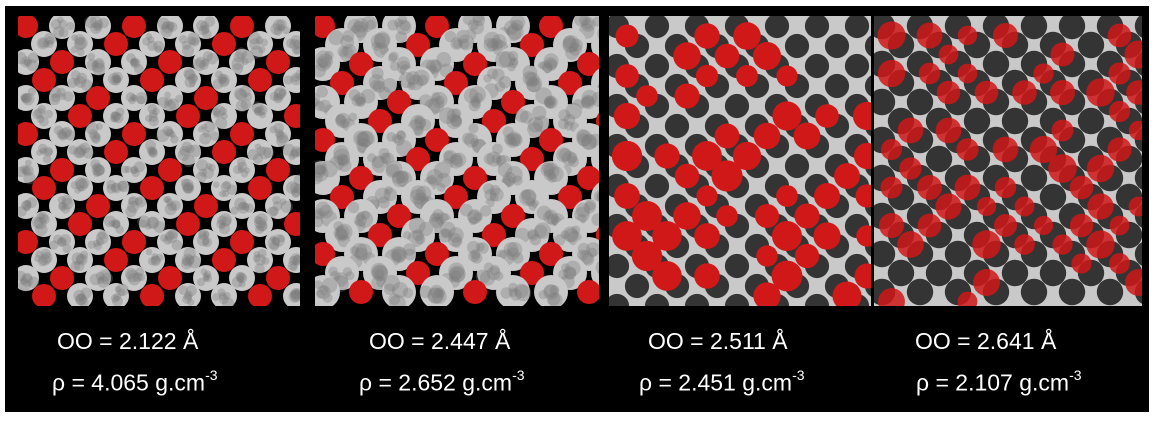 The image size is (1156, 421). I want to click on density-label-3: ρ = 2.451 g.cm-3, so click(722, 382).